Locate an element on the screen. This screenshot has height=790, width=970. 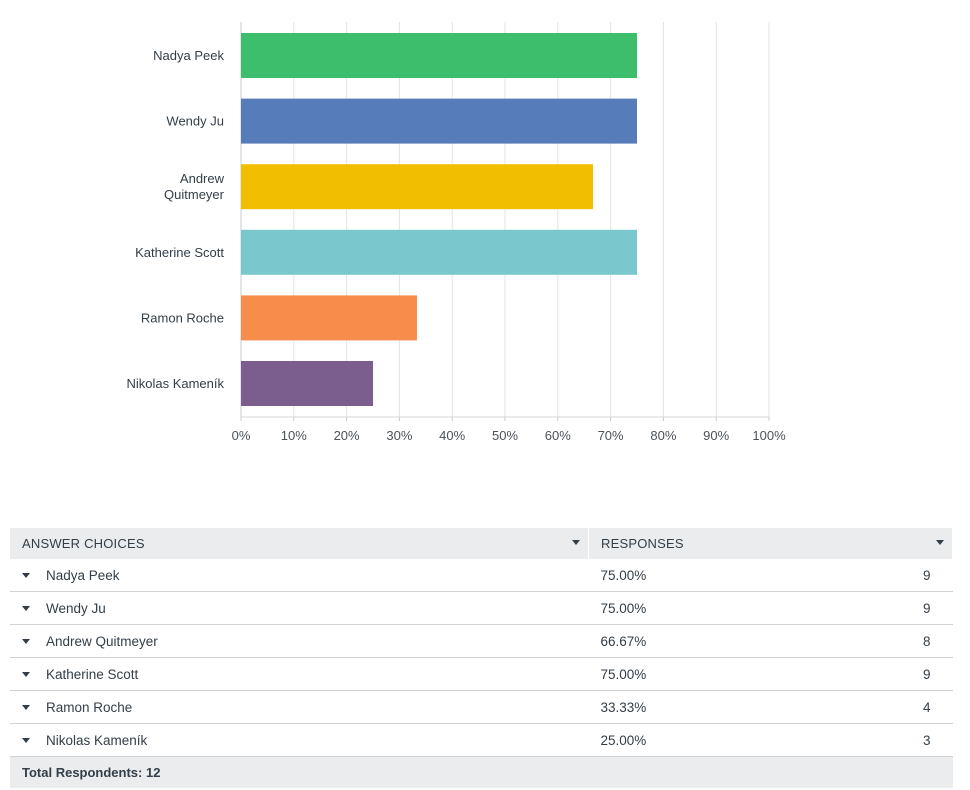
sort-responses-icon is located at coordinates (940, 542).